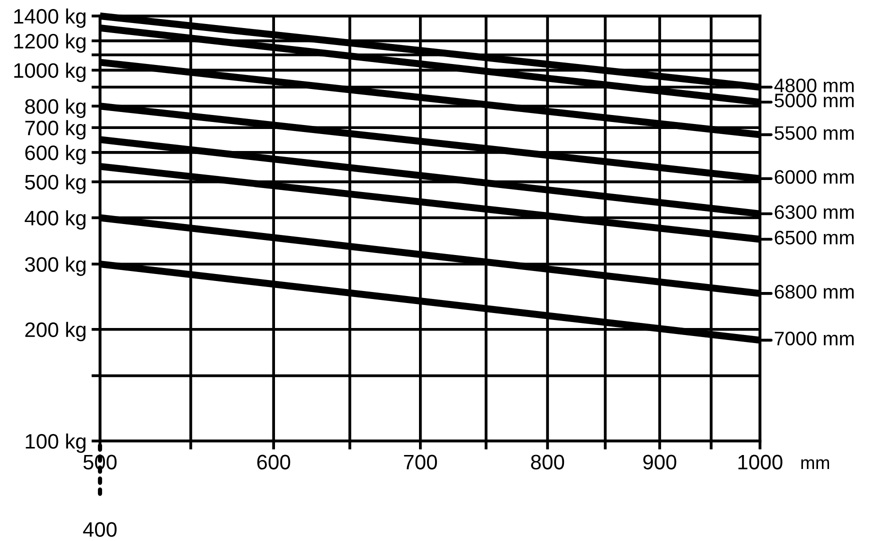 The image size is (880, 541). I want to click on legend-label: 7000 mm, so click(814, 339).